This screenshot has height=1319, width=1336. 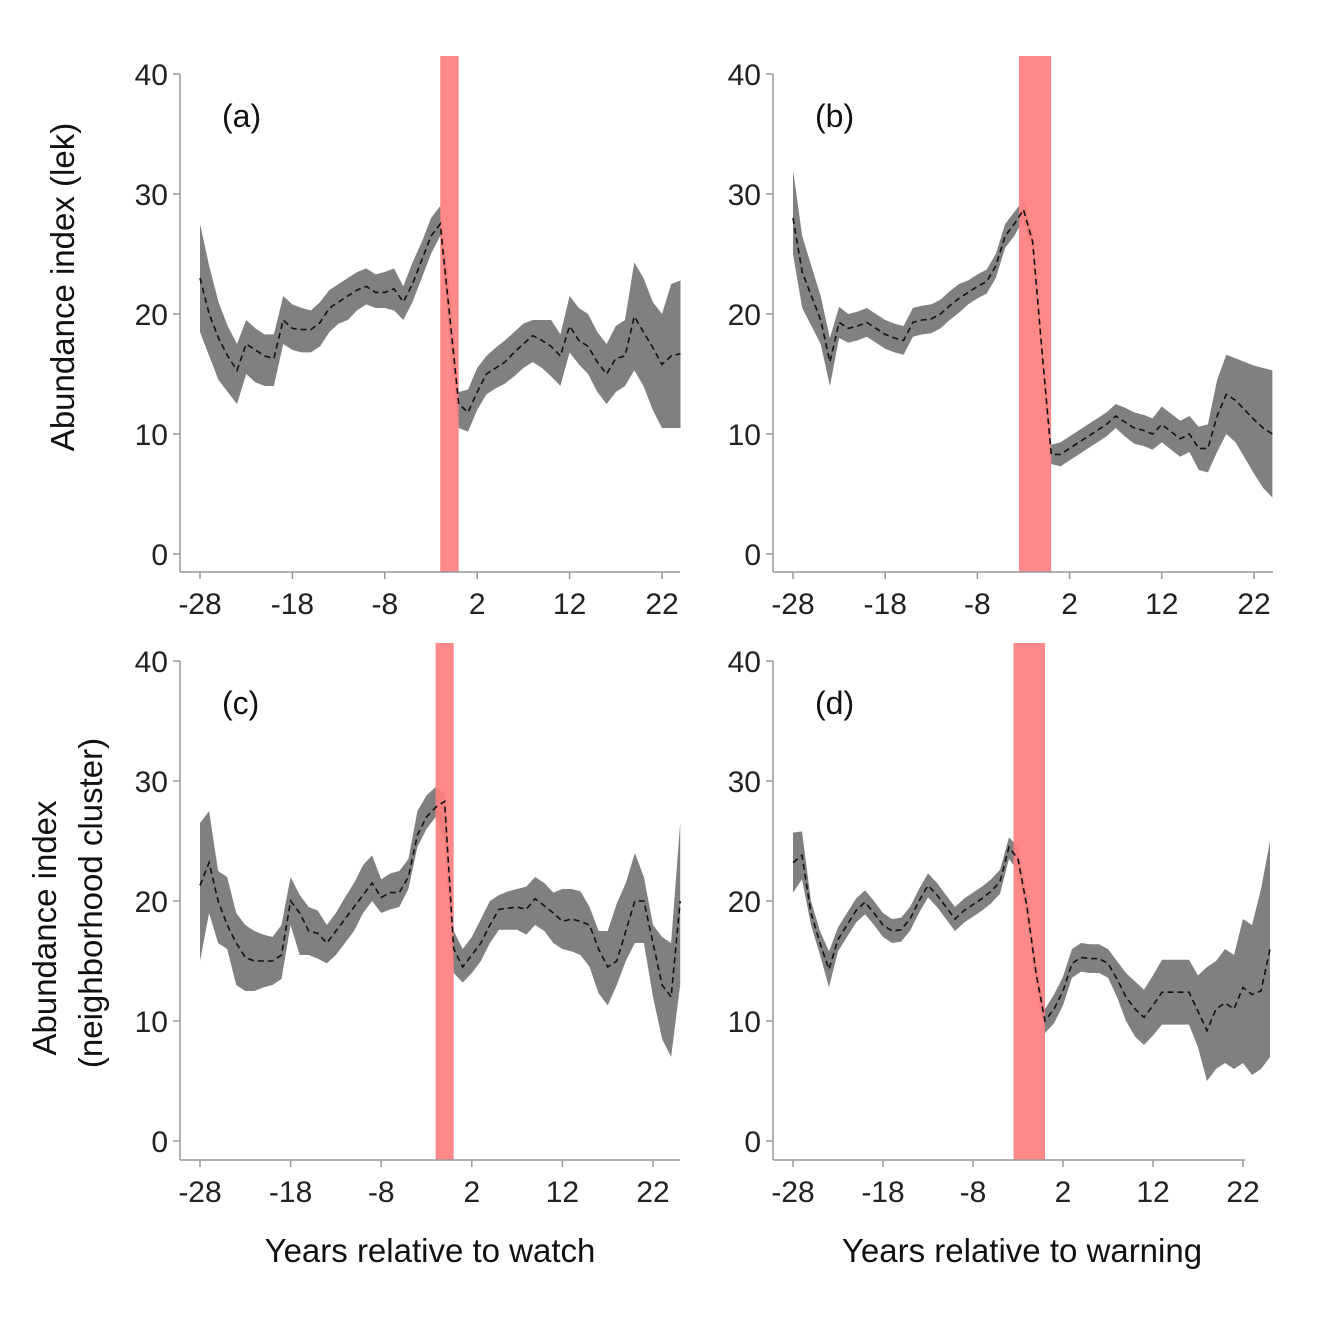 What do you see at coordinates (62, 287) in the screenshot?
I see `y-axis-label-top: Abundance index (lek)` at bounding box center [62, 287].